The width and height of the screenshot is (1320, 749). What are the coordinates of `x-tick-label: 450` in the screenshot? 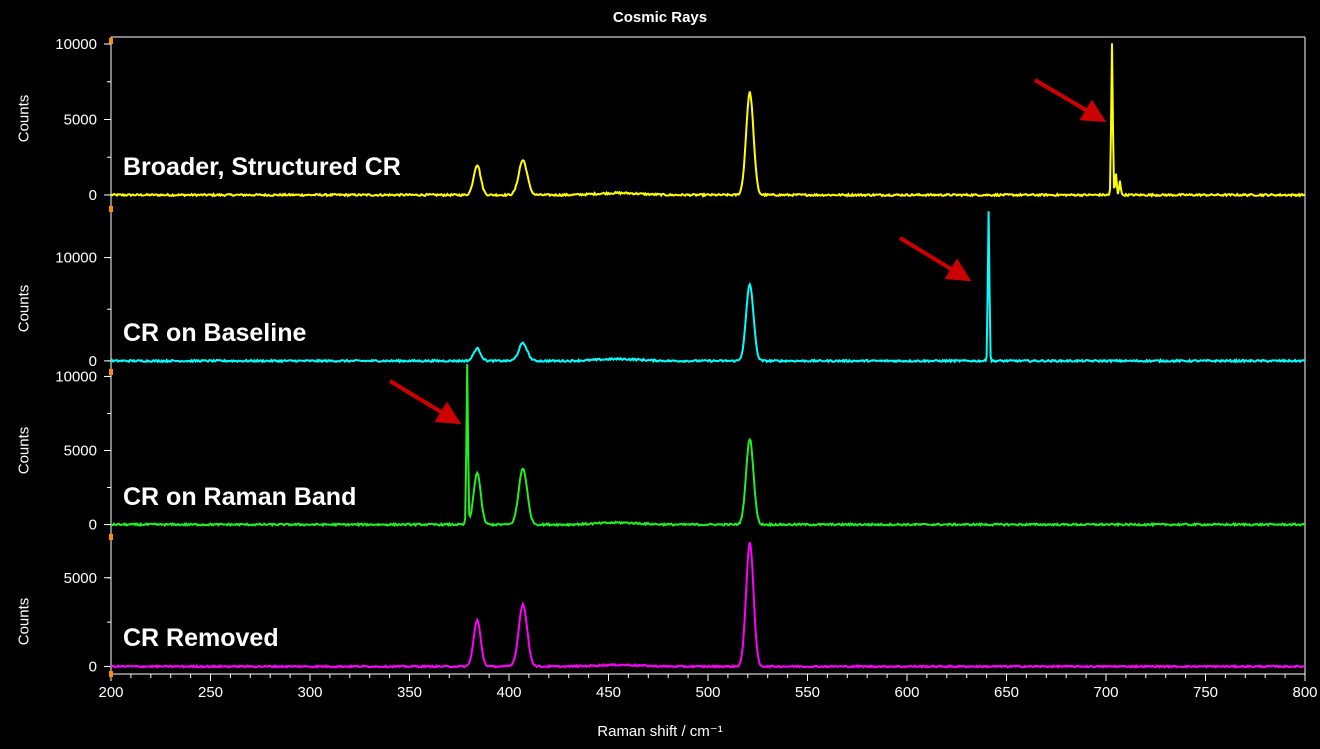 It's located at (608, 692).